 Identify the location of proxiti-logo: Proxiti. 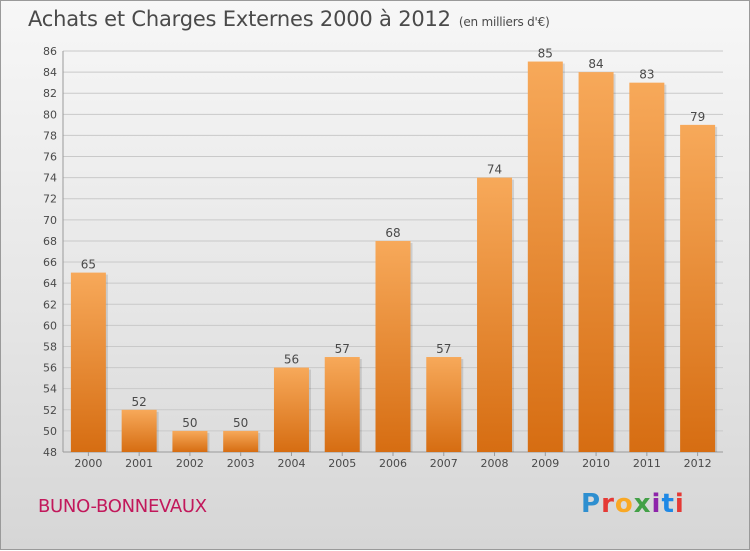
(633, 504).